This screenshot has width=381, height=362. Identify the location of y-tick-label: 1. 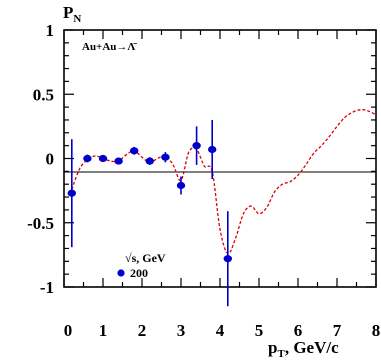
(50, 30).